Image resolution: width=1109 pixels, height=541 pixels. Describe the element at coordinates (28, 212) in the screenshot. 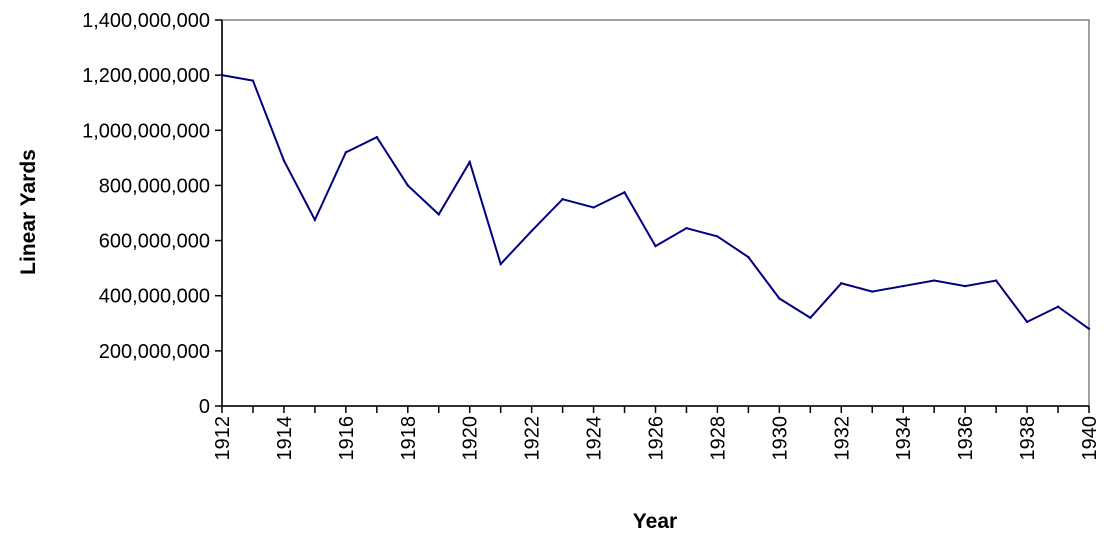

I see `y-axis-title: Linear Yards` at that location.